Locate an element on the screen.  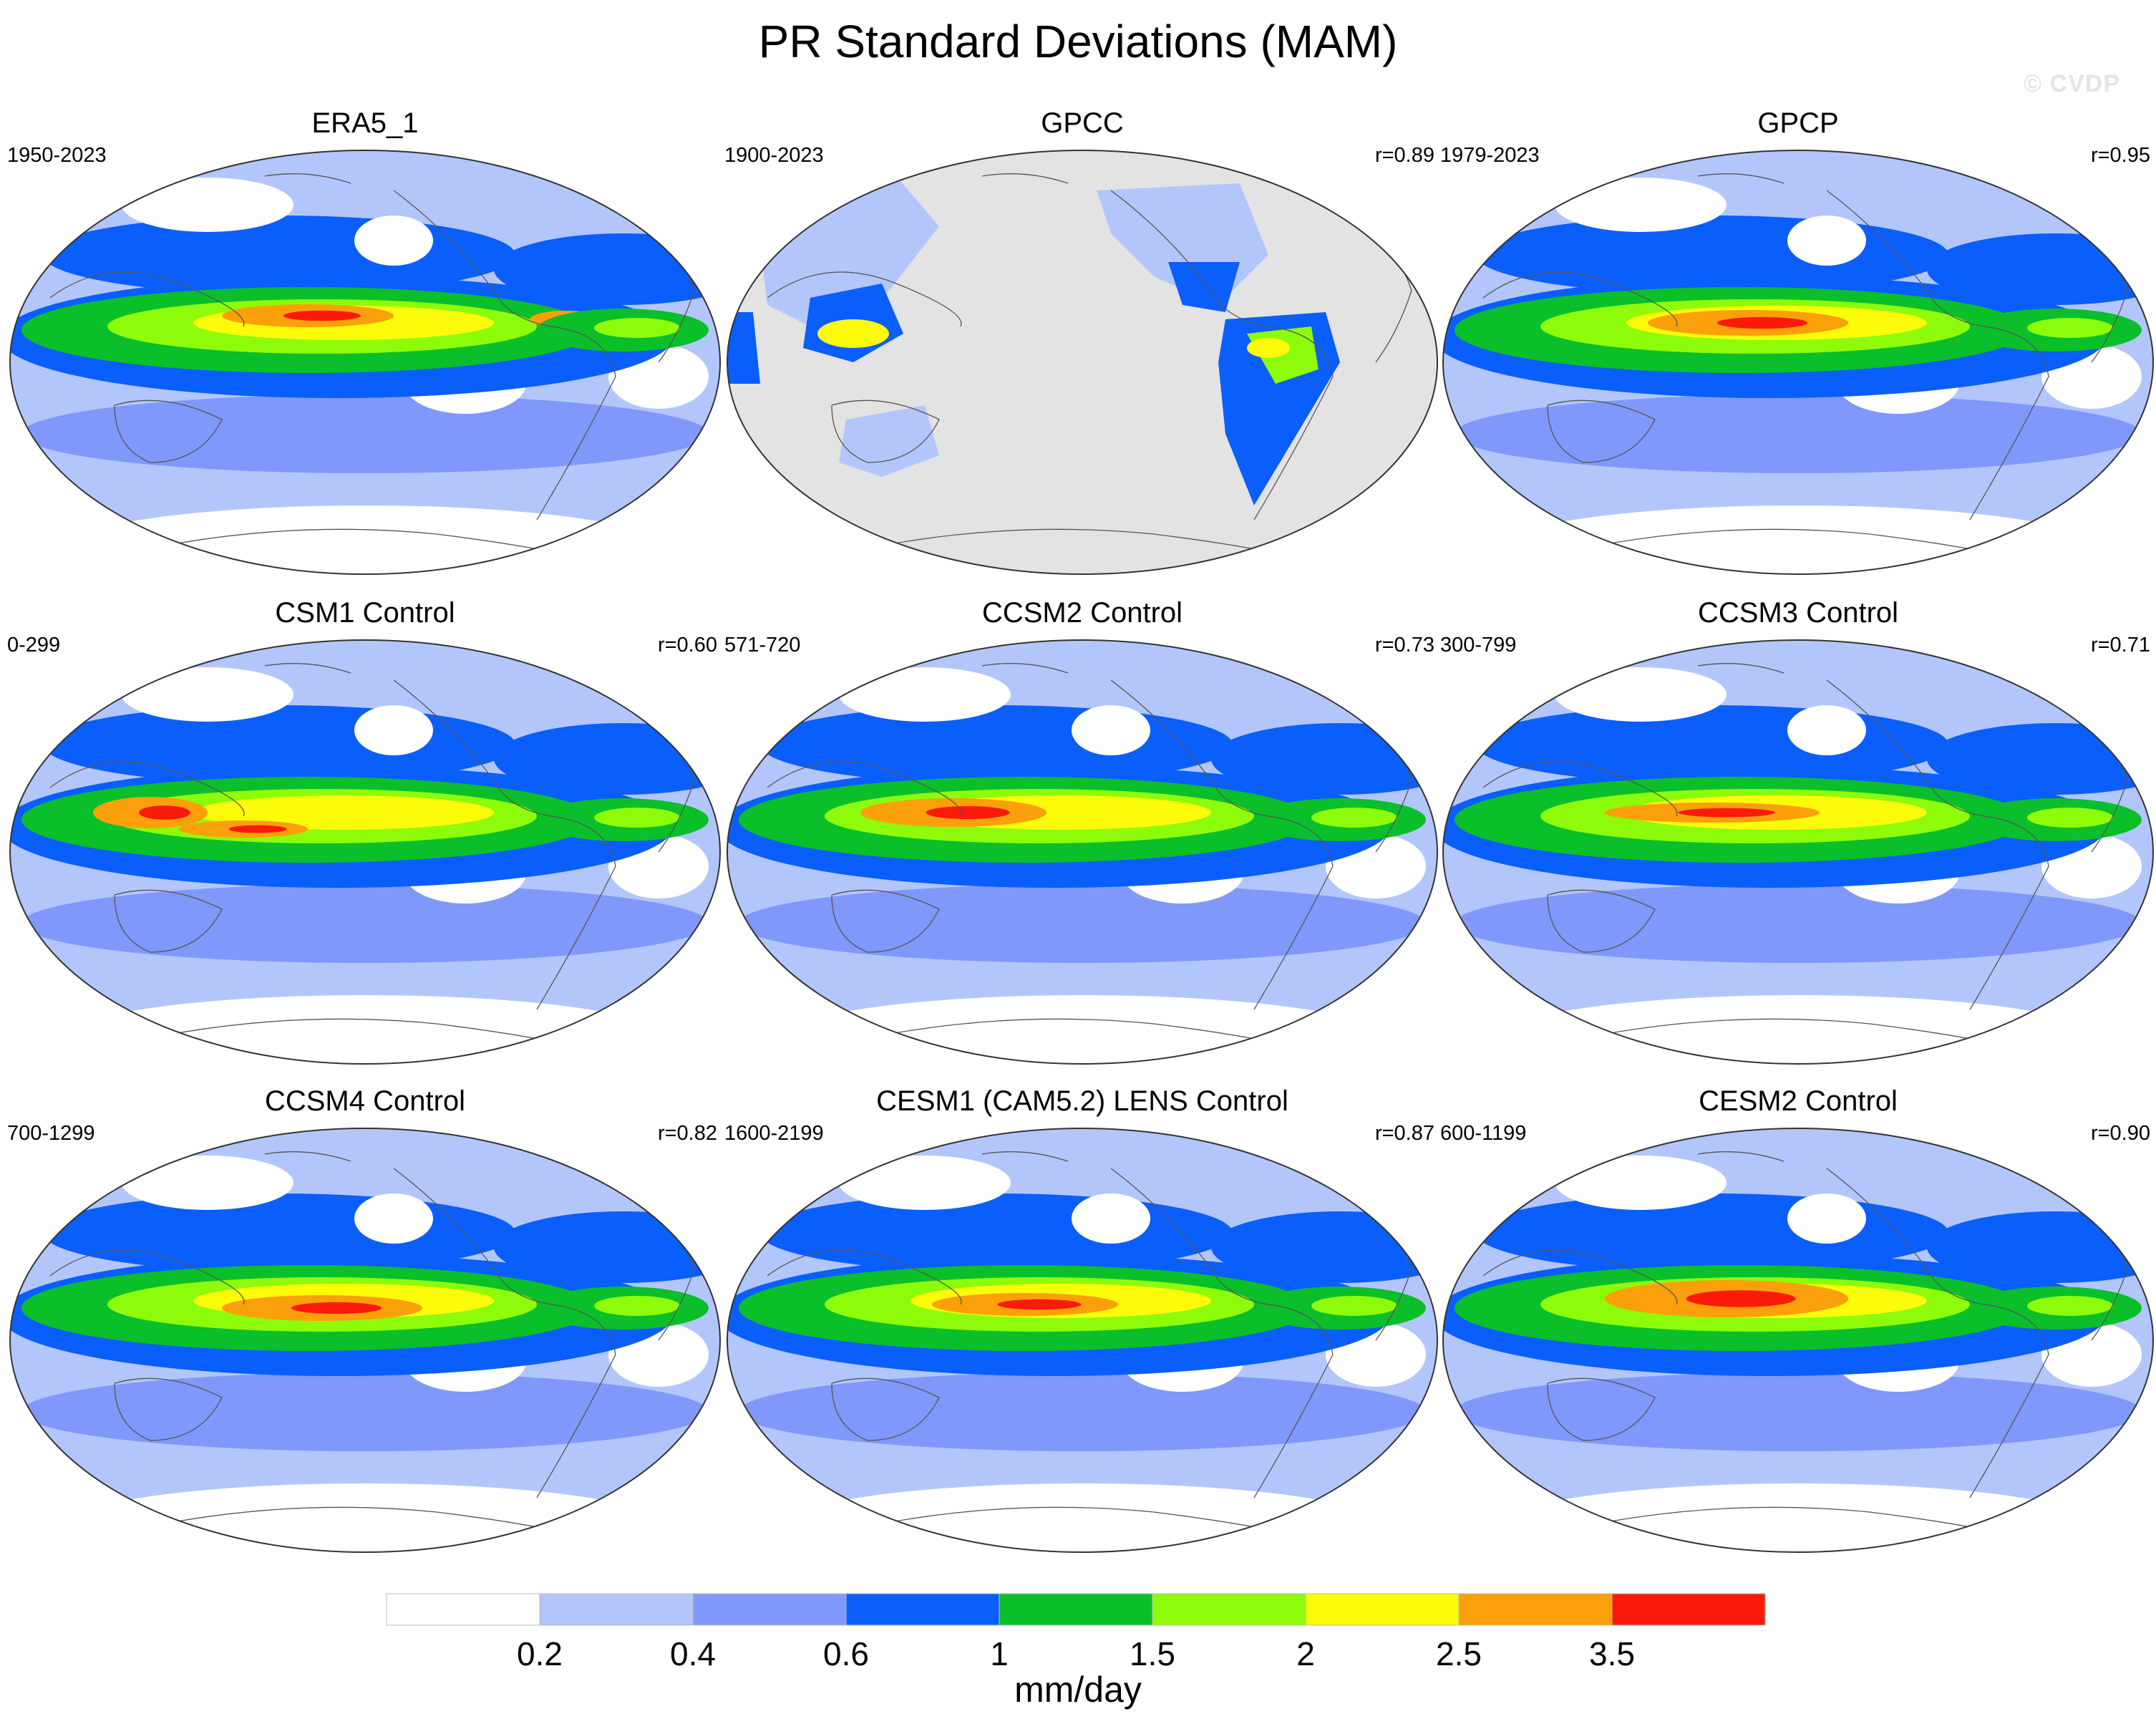
panel-period: 1950-2023 is located at coordinates (57, 155).